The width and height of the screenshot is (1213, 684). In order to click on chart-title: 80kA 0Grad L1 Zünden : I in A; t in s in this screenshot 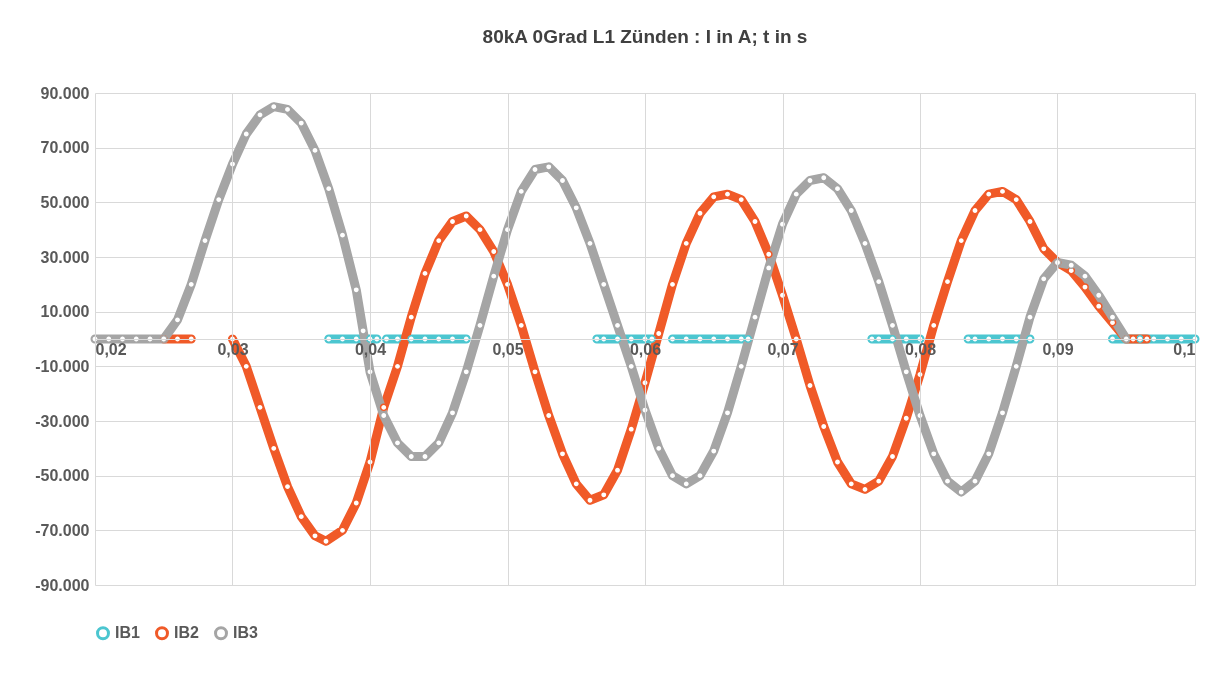, I will do `click(645, 36)`.